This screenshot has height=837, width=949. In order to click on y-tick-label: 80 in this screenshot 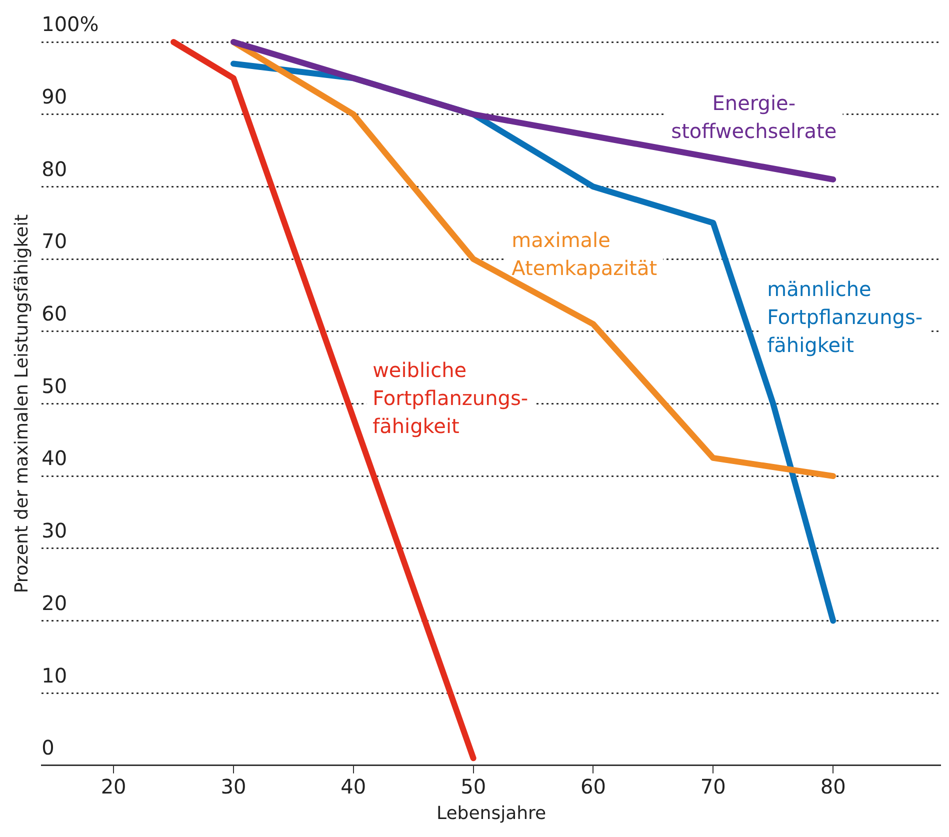, I will do `click(55, 168)`.